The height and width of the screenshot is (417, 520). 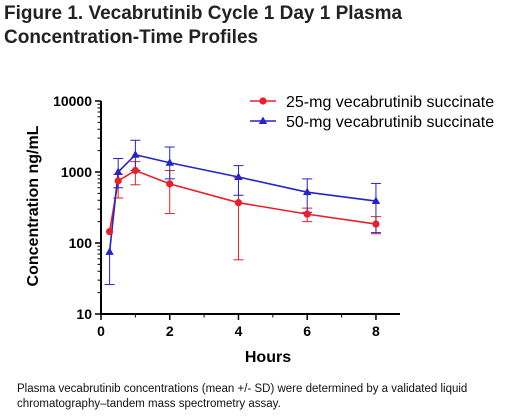 What do you see at coordinates (390, 102) in the screenshot?
I see `legend-label: 25-mg vecabrutinib succinate` at bounding box center [390, 102].